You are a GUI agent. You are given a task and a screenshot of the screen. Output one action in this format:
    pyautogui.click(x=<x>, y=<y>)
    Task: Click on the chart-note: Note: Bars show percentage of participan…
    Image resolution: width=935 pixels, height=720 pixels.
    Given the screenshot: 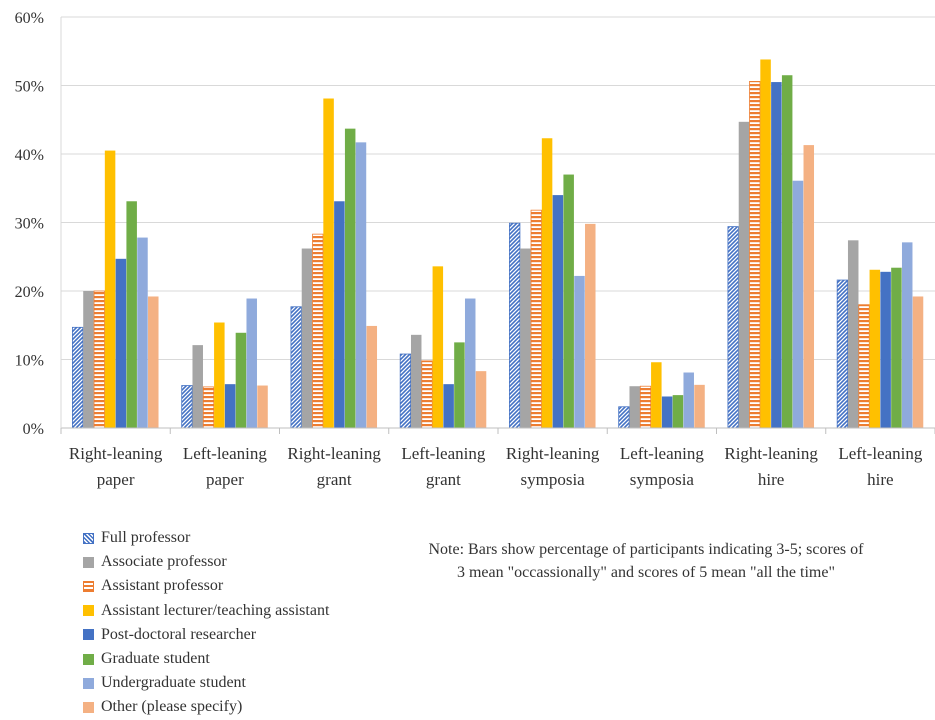 What is the action you would take?
    pyautogui.click(x=646, y=561)
    